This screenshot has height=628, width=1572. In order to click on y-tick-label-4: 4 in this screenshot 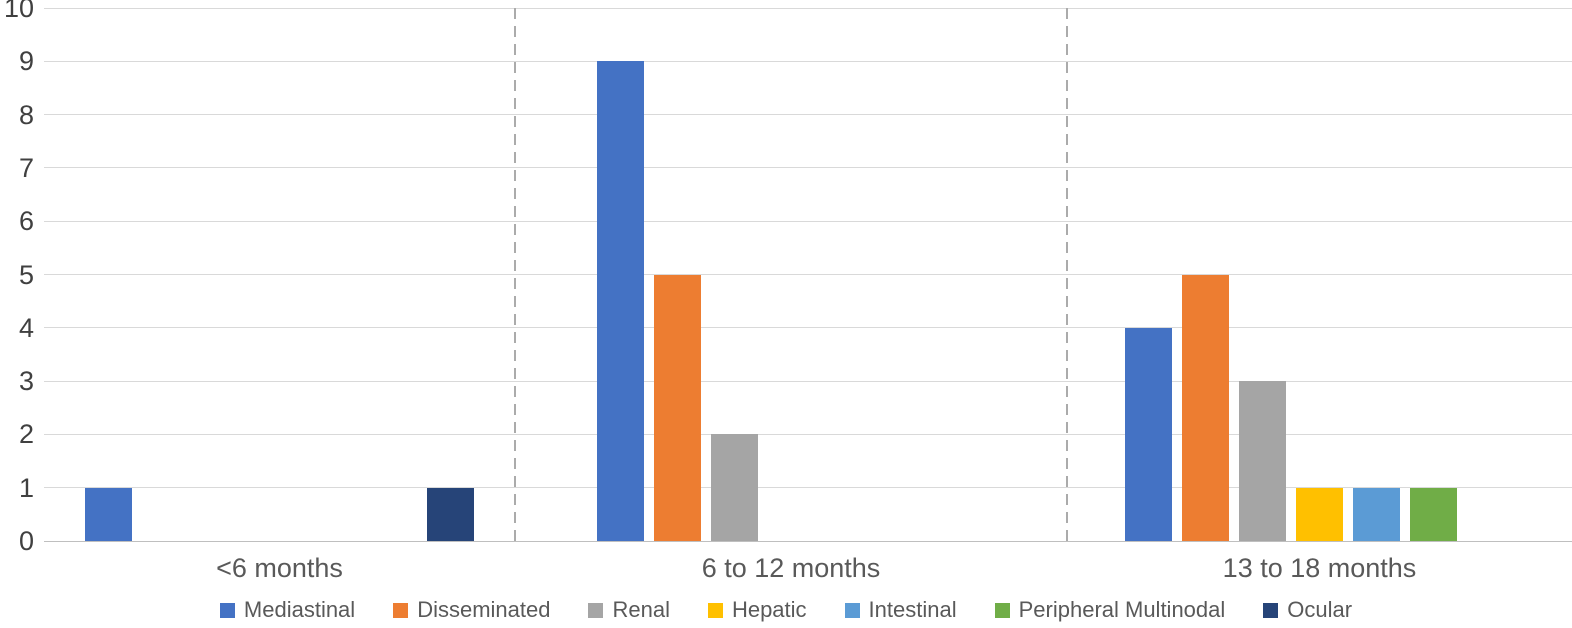, I will do `click(26, 327)`.